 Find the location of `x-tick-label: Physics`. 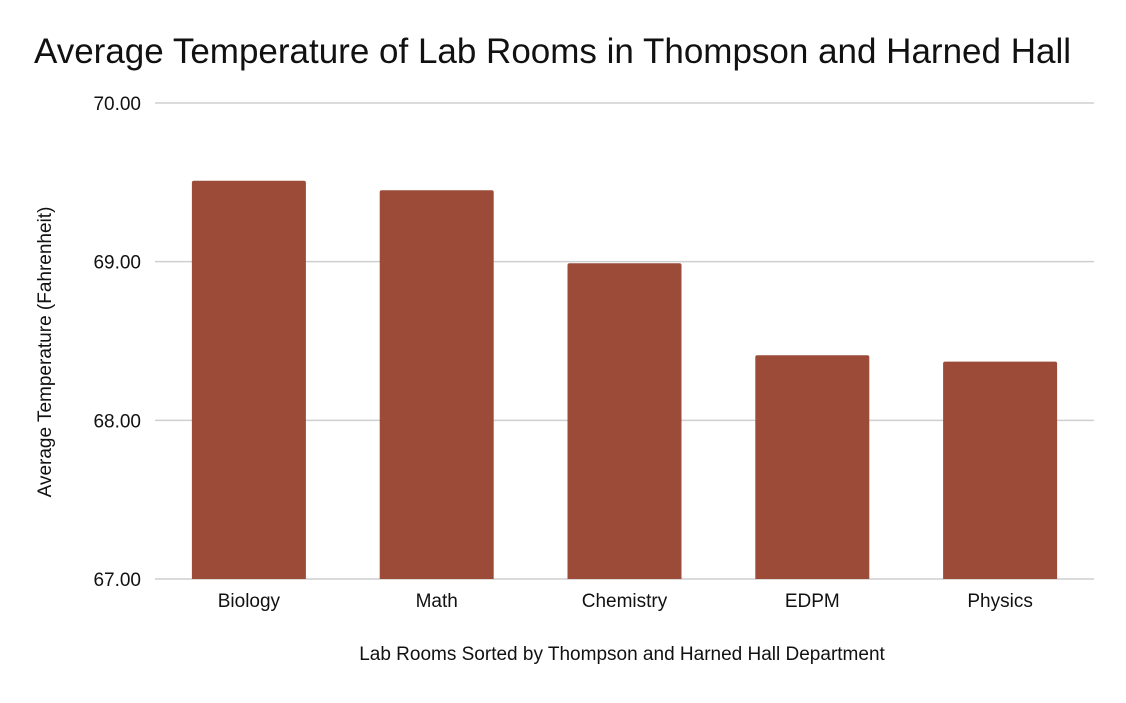

x-tick-label: Physics is located at coordinates (999, 601).